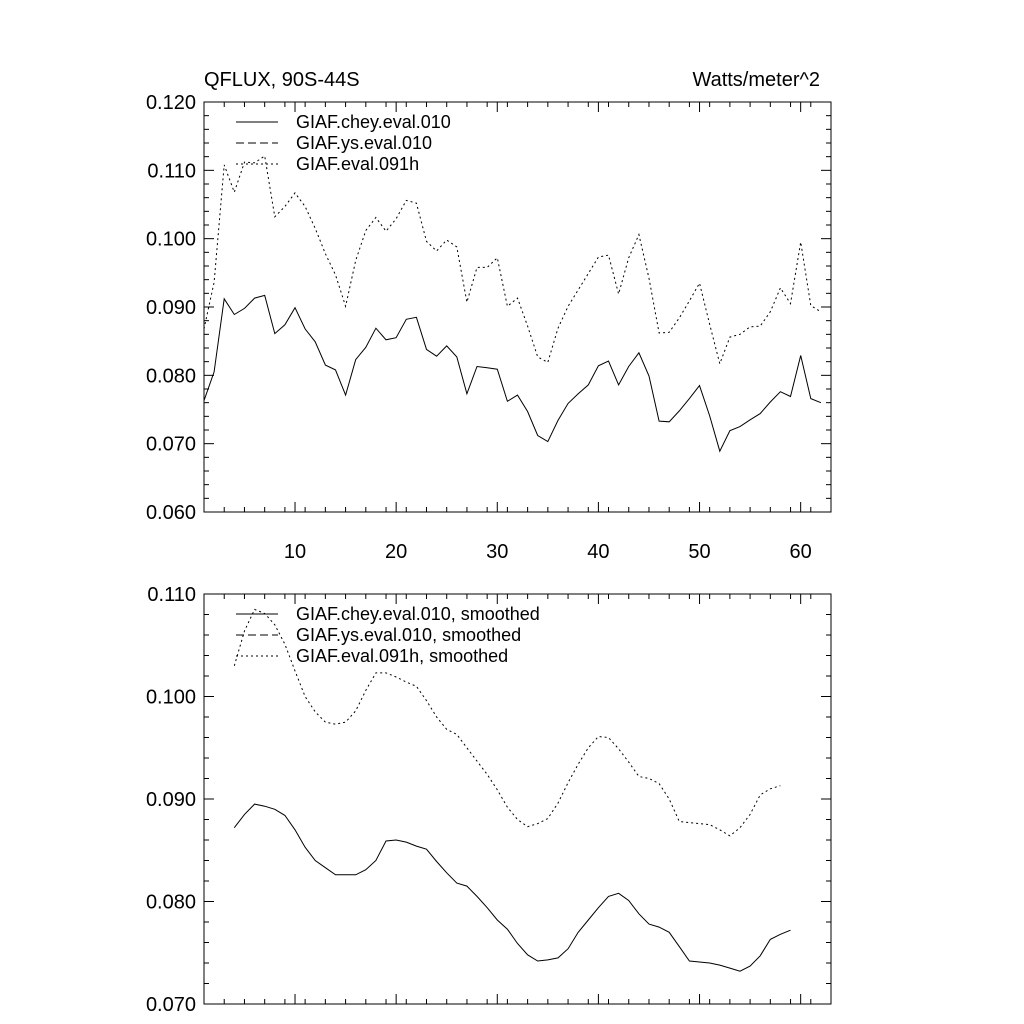  I want to click on x-tick-label: 10, so click(295, 552).